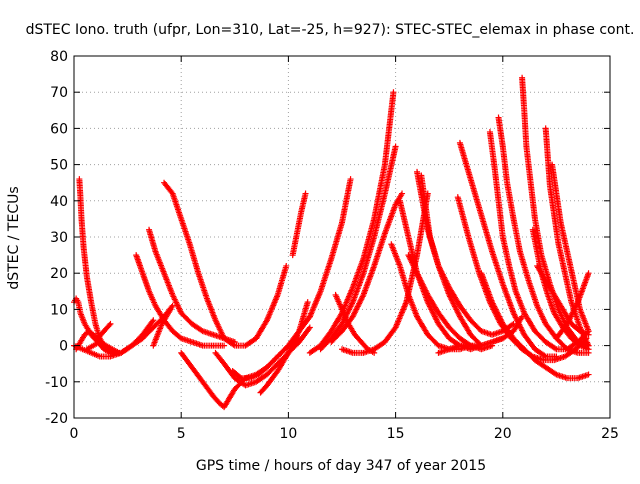 The height and width of the screenshot is (484, 640). Describe the element at coordinates (503, 434) in the screenshot. I see `x-tick-label: 20` at that location.